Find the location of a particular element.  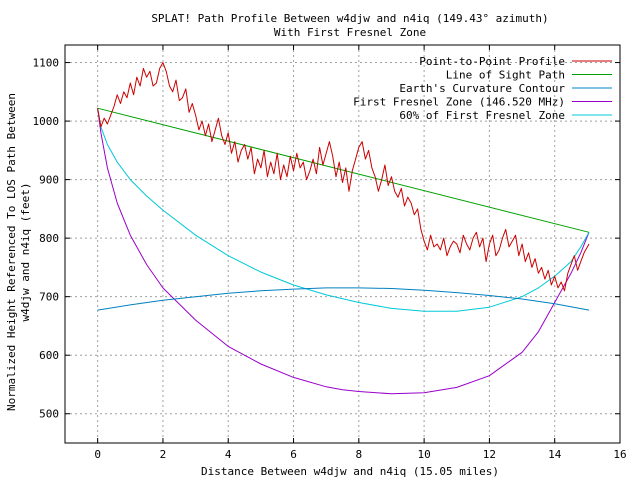

legend-entry-label: Point-to-Point Profile is located at coordinates (492, 61).